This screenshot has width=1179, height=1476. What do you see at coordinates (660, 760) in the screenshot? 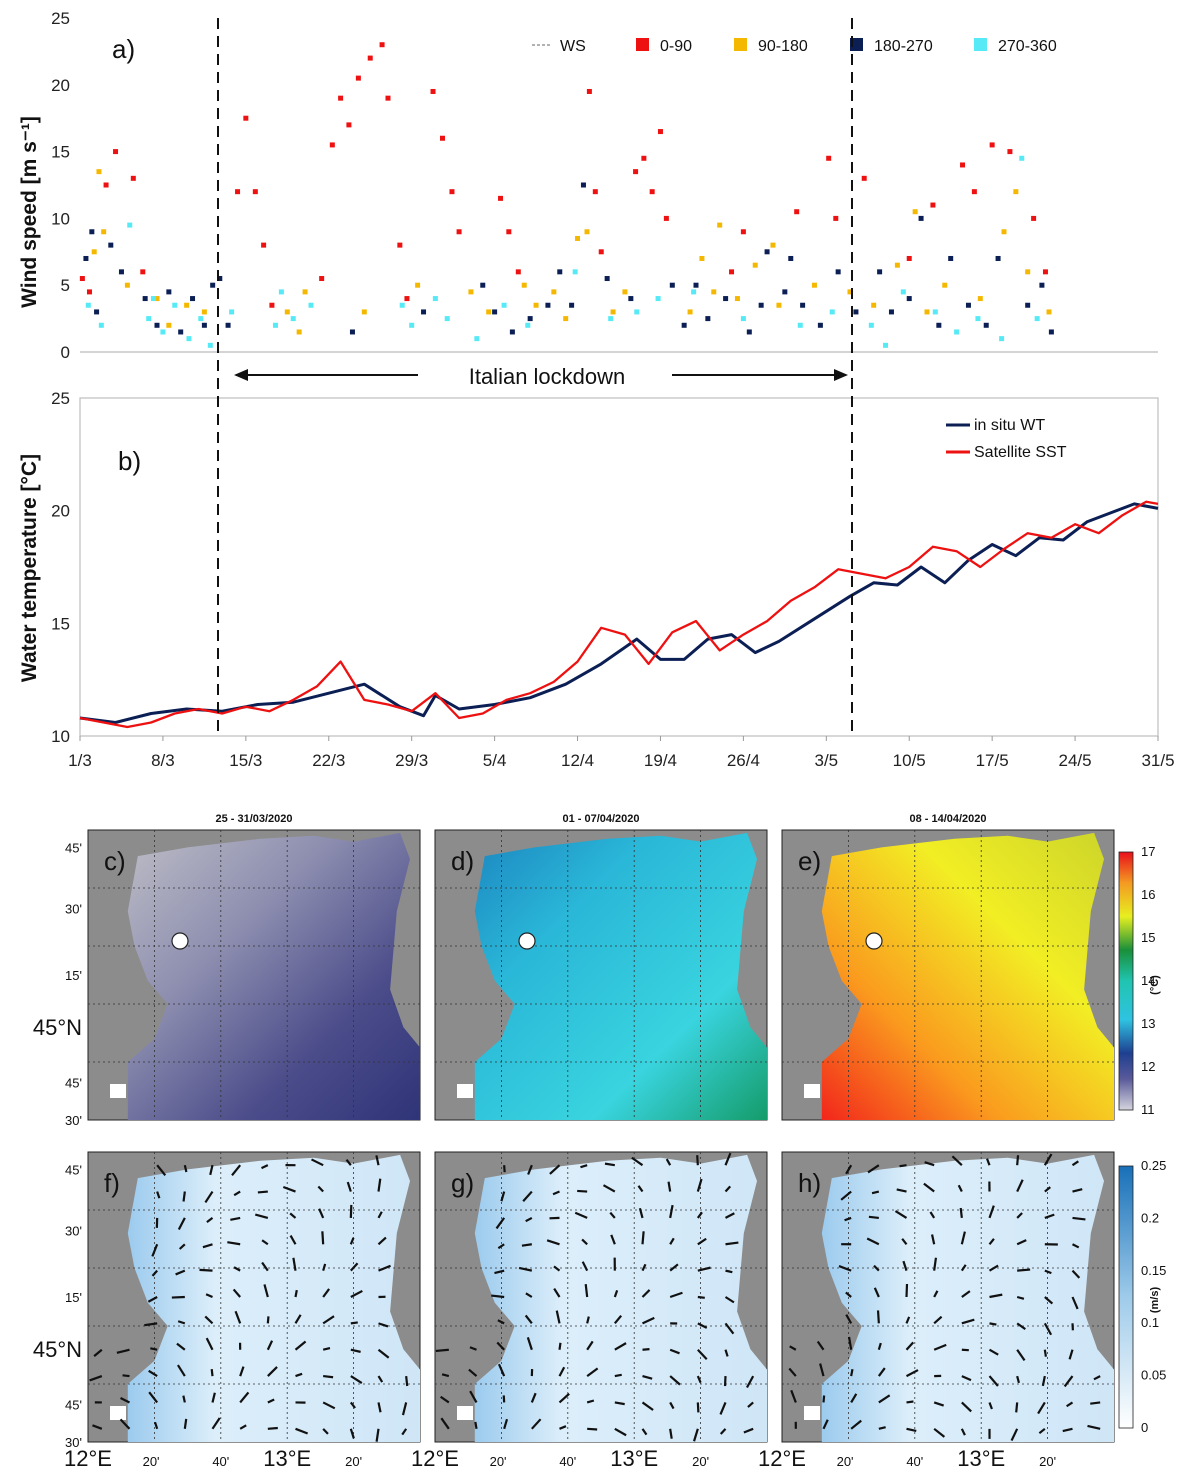
I see `temperature-x-tick-label: 19/4` at bounding box center [660, 760].